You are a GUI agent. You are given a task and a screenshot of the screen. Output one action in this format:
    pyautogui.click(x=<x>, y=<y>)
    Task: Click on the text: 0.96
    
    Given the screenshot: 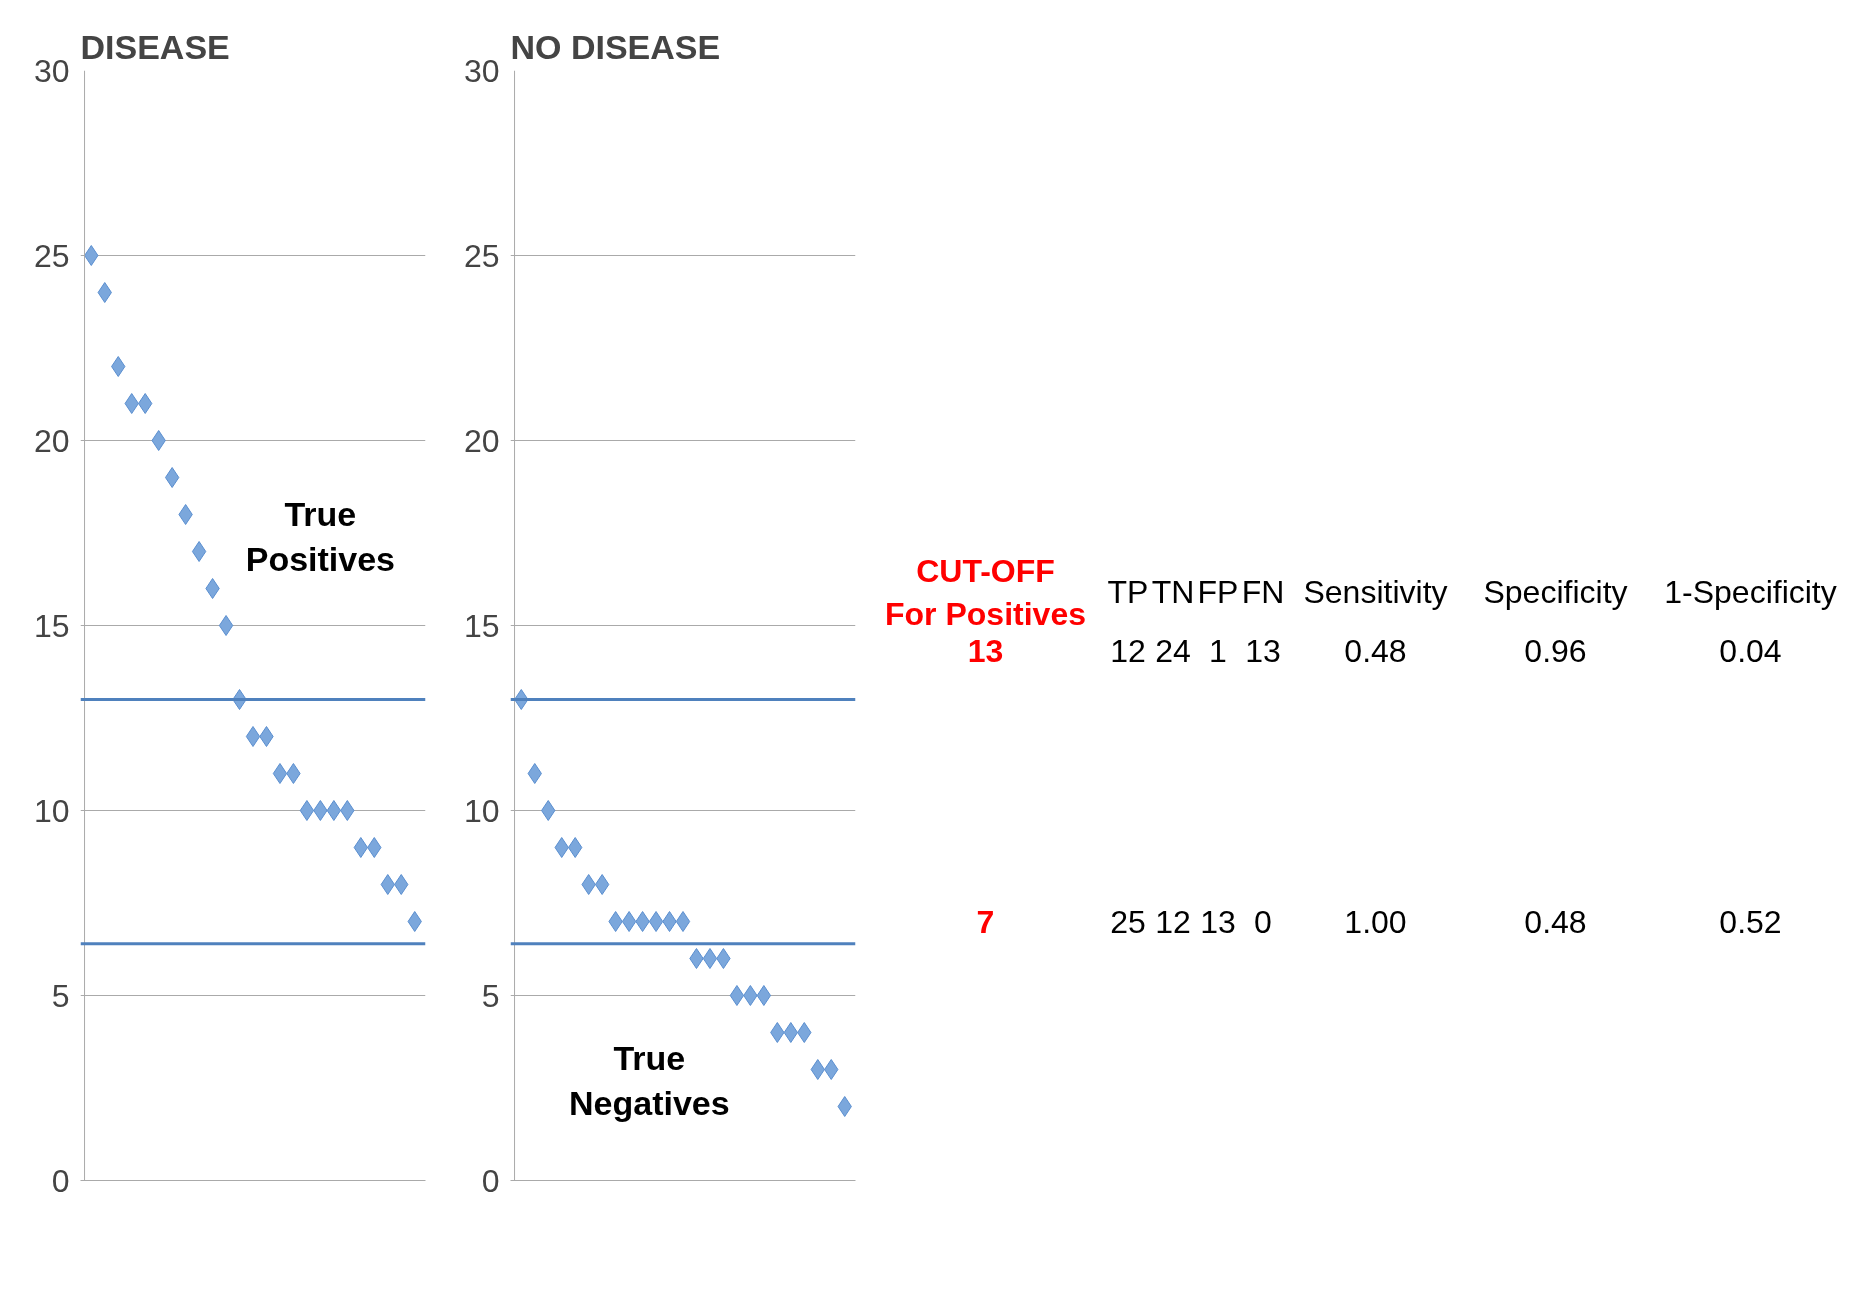 What is the action you would take?
    pyautogui.click(x=1555, y=651)
    